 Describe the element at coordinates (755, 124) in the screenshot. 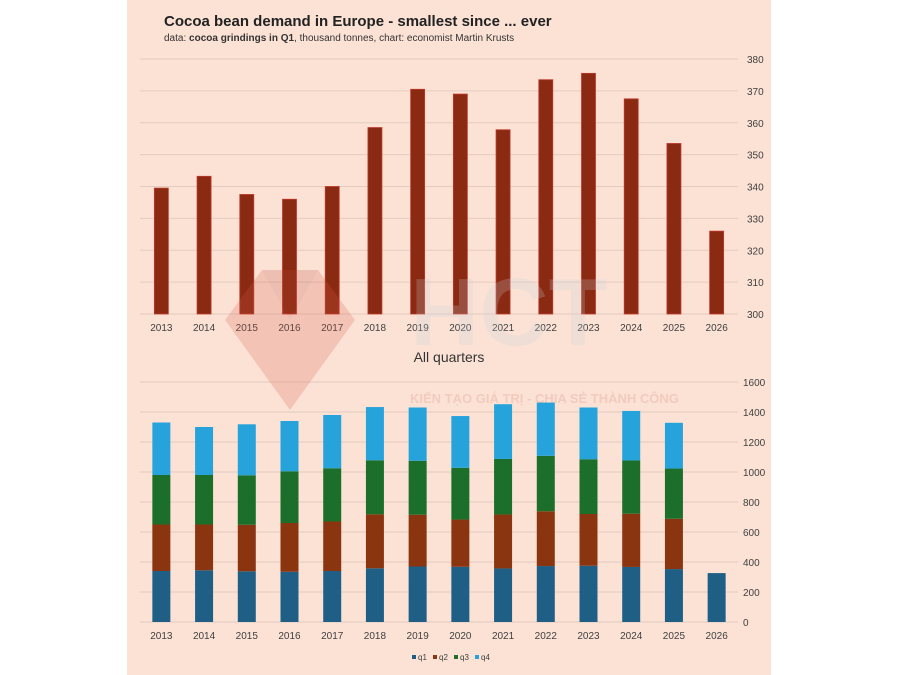

I see `y-tick-label: 360` at that location.